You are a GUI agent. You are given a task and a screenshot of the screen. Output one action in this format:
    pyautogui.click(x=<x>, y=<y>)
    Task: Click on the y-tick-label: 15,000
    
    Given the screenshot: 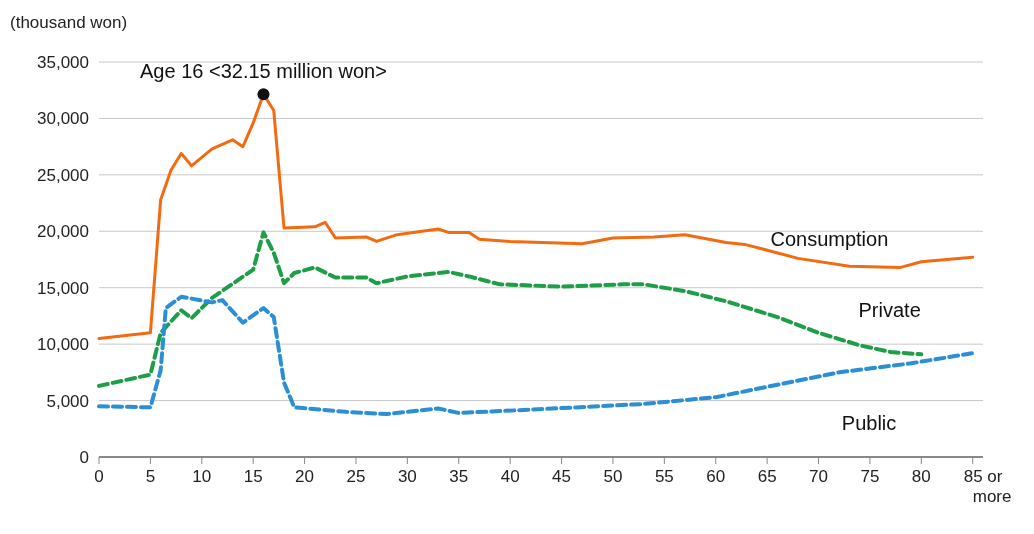 What is the action you would take?
    pyautogui.click(x=63, y=288)
    